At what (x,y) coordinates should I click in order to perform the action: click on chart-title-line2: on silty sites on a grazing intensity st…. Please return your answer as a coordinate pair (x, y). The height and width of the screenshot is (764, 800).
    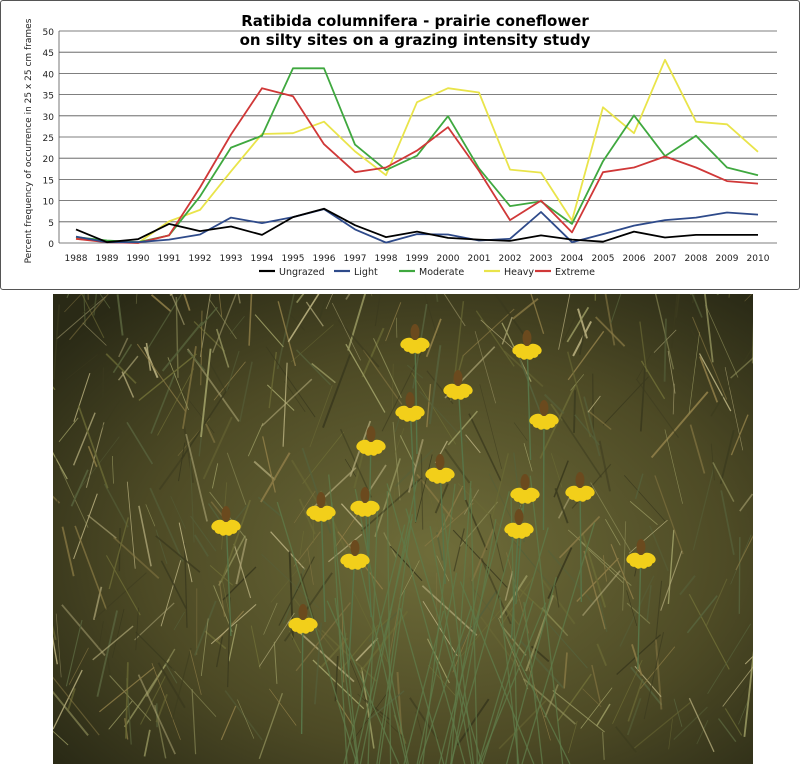
    Looking at the image, I should click on (415, 40).